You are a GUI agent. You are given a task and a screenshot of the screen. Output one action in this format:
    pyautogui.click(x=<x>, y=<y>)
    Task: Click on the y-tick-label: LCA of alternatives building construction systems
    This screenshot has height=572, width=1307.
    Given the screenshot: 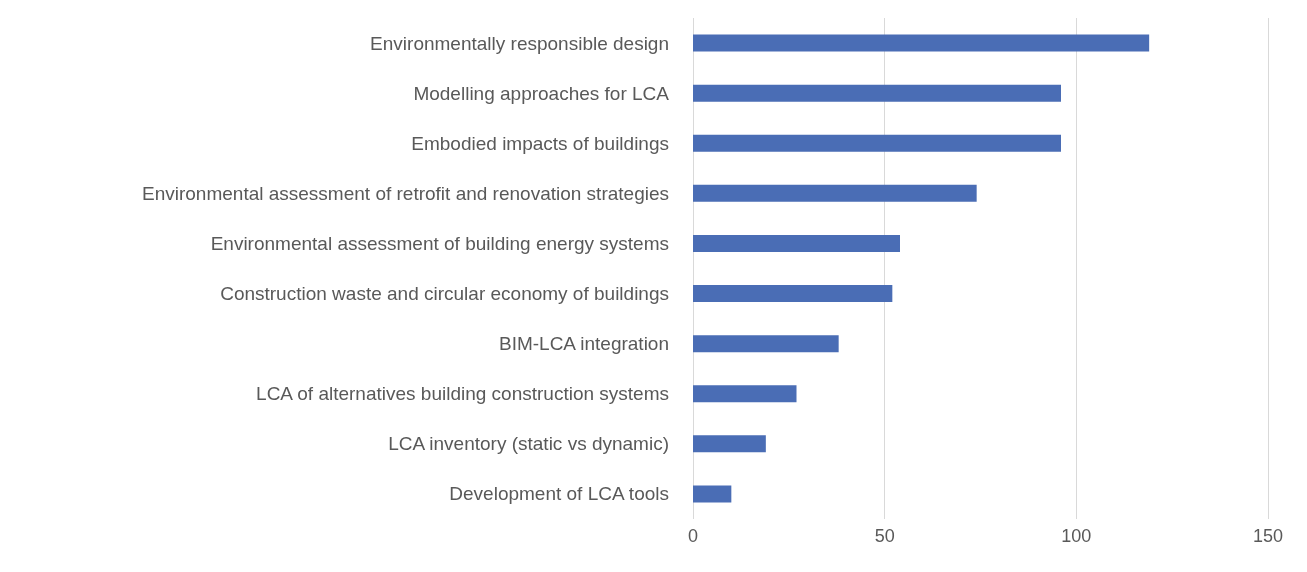 What is the action you would take?
    pyautogui.click(x=462, y=394)
    